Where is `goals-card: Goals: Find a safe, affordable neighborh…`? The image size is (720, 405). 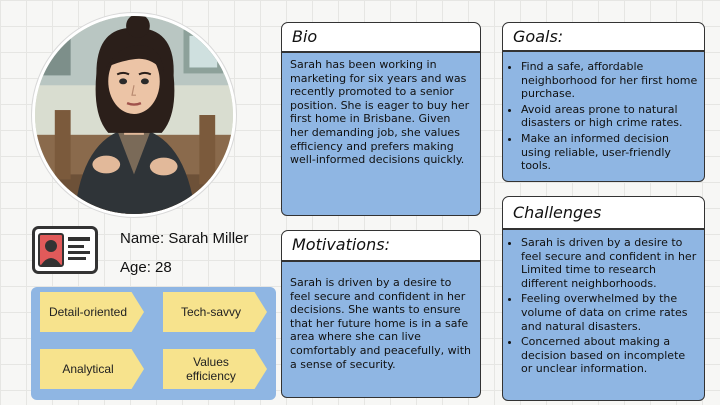 goals-card: Goals: Find a safe, affordable neighborh… is located at coordinates (603, 102).